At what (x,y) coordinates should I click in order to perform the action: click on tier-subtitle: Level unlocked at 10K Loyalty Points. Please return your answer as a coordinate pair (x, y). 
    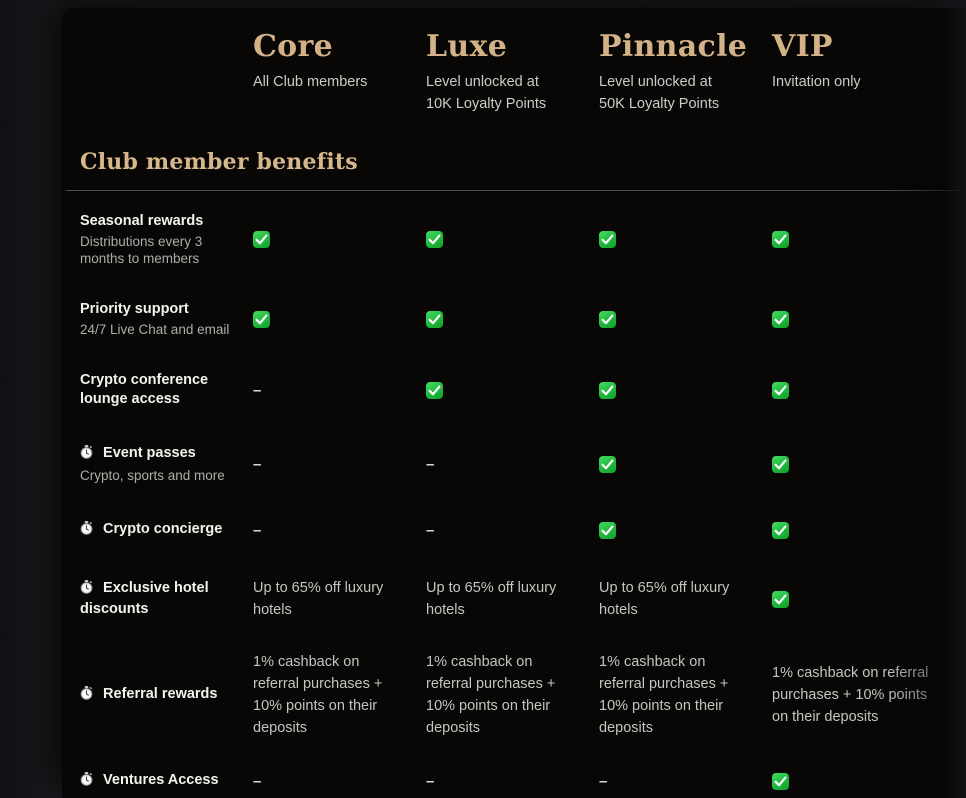
    Looking at the image, I should click on (486, 93).